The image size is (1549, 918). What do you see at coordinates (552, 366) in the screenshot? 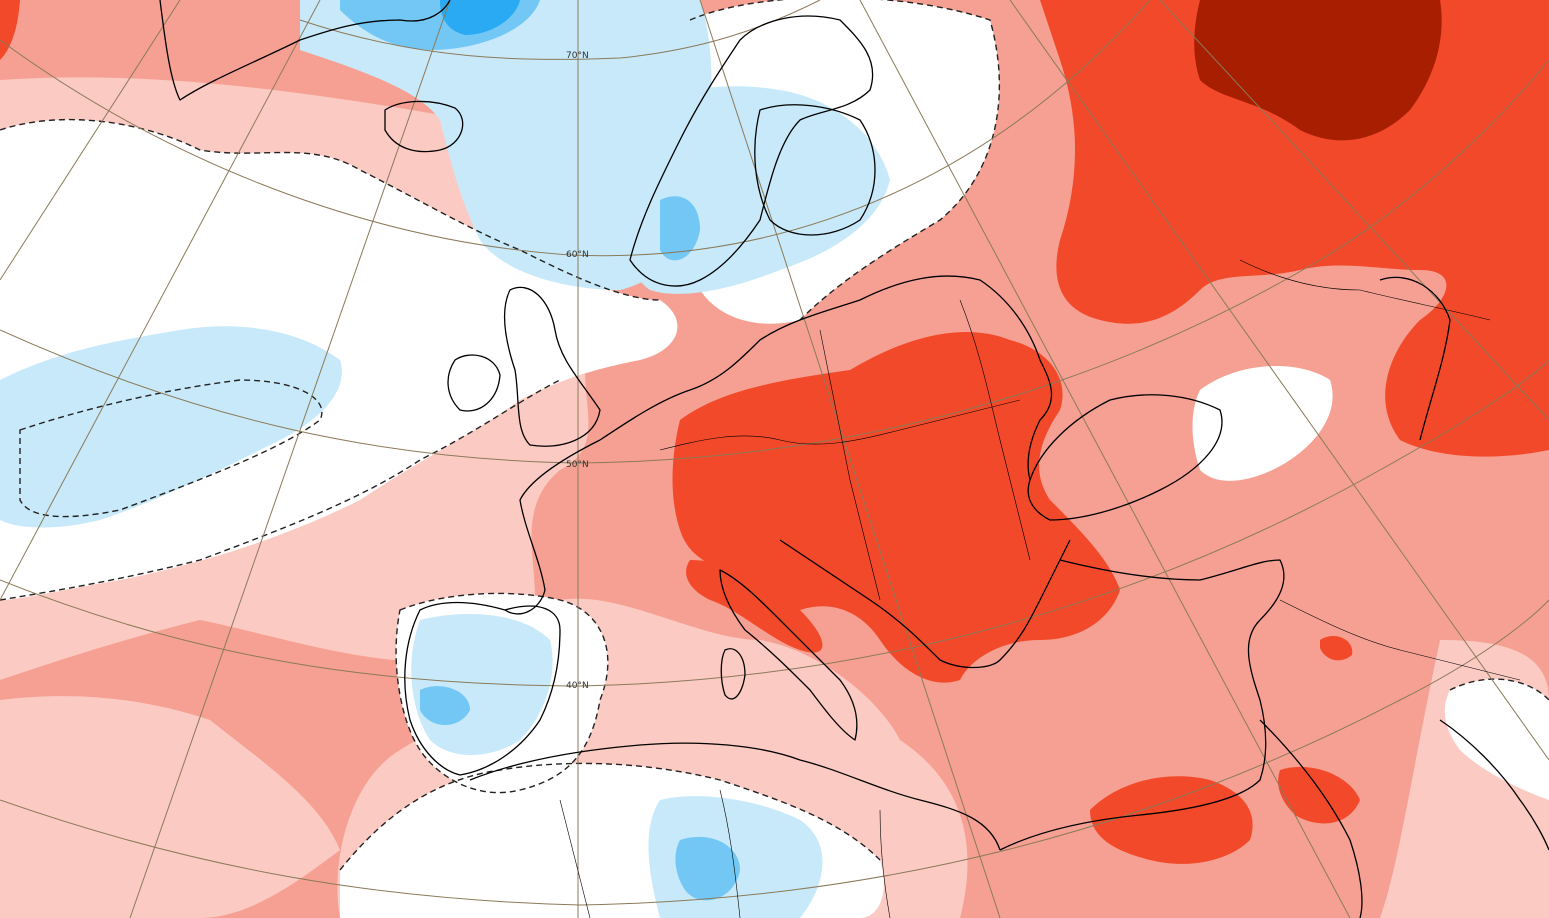
I see `coast-british-isles` at bounding box center [552, 366].